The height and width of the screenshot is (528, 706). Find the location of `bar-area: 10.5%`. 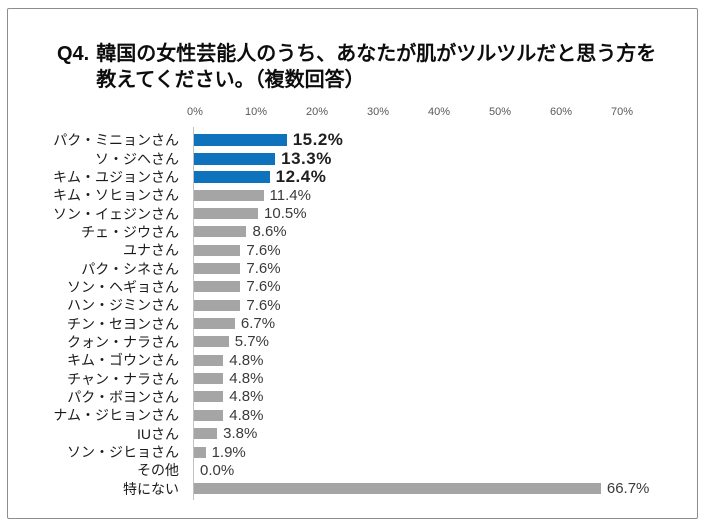

bar-area: 10.5% is located at coordinates (250, 213).